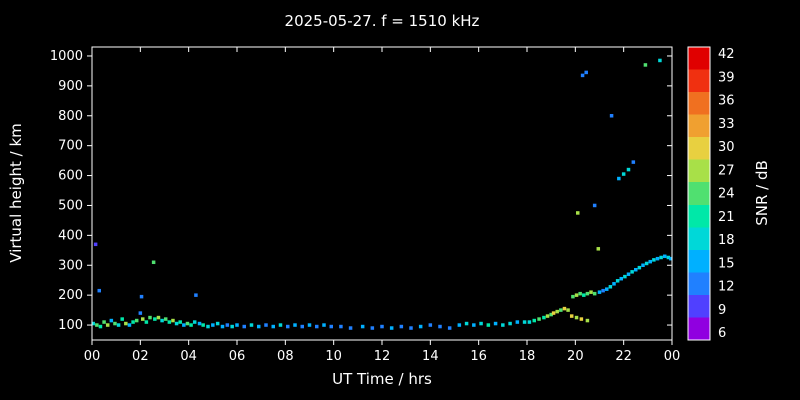  I want to click on x-tick-label: 22, so click(623, 356).